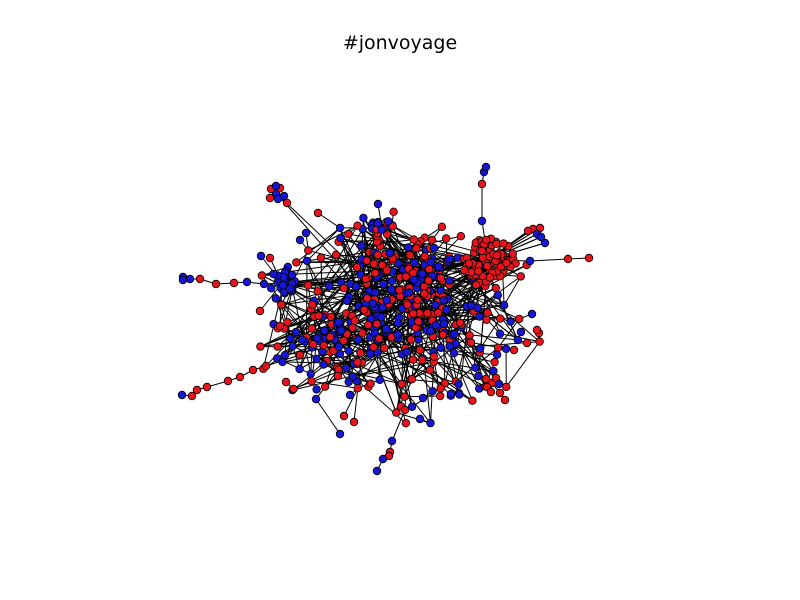  What do you see at coordinates (400, 43) in the screenshot?
I see `figure-title: #jonvoyage` at bounding box center [400, 43].